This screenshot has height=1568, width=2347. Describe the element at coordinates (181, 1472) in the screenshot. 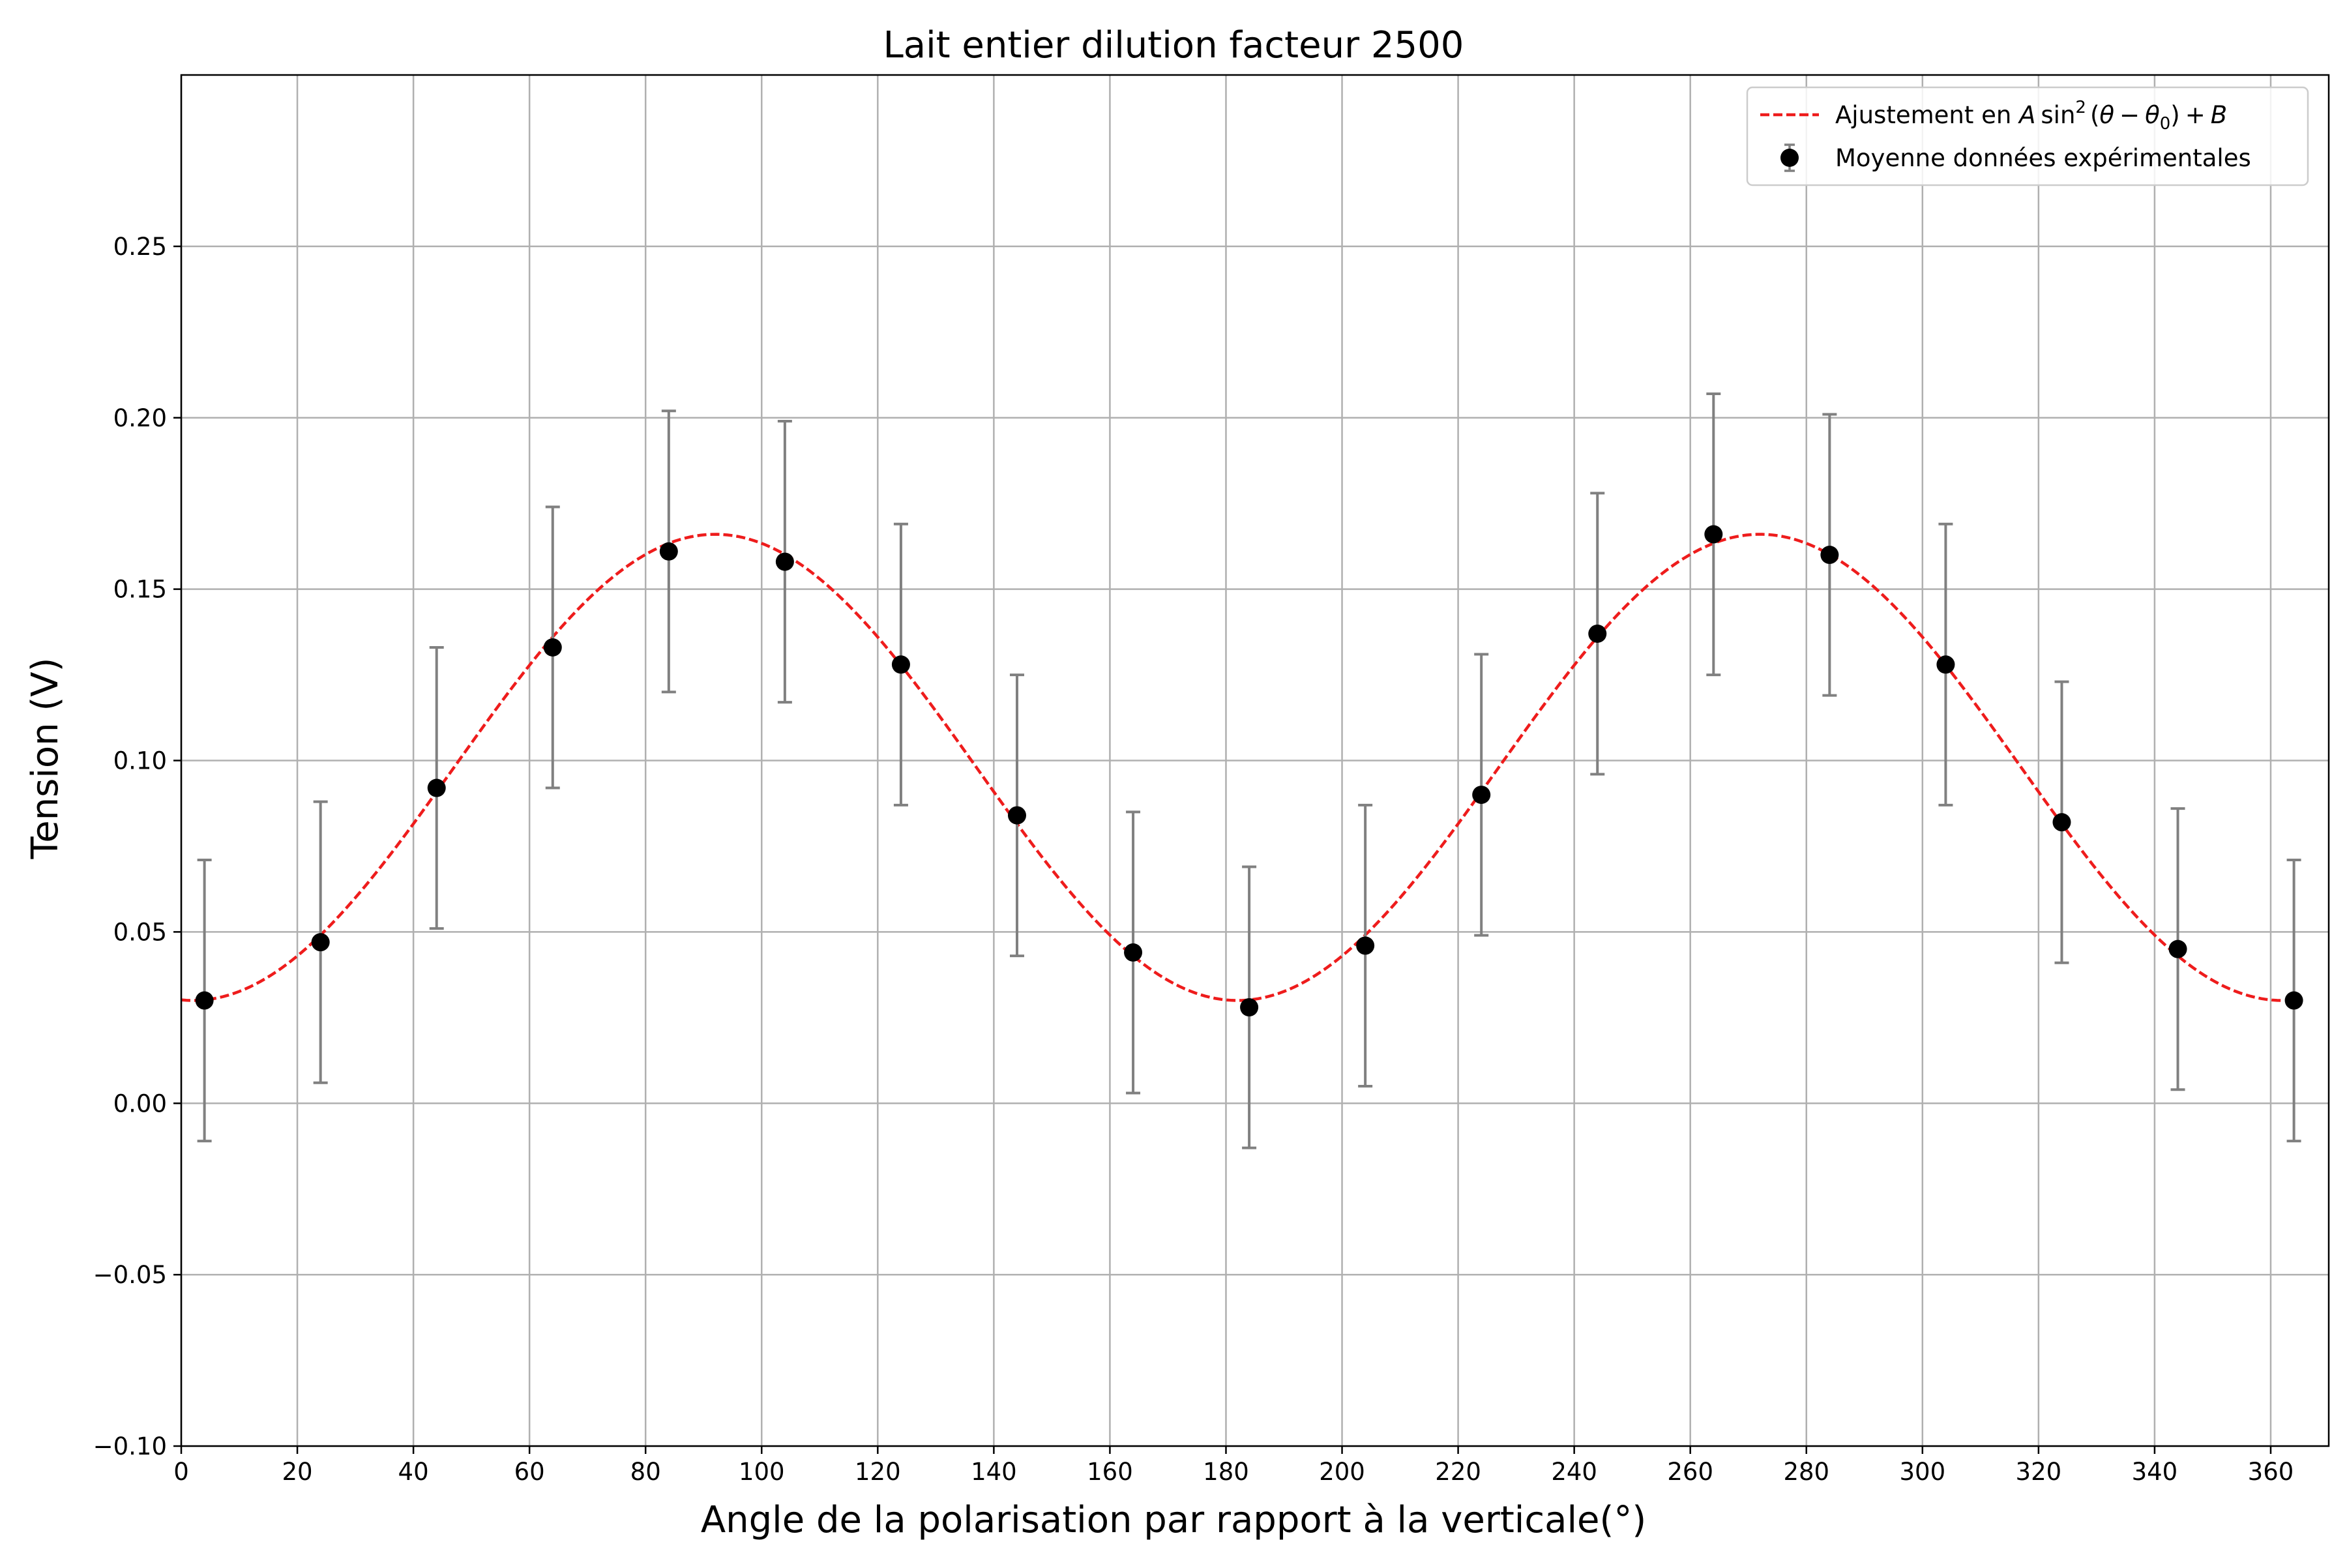

I see `x-tick-label: 0` at that location.